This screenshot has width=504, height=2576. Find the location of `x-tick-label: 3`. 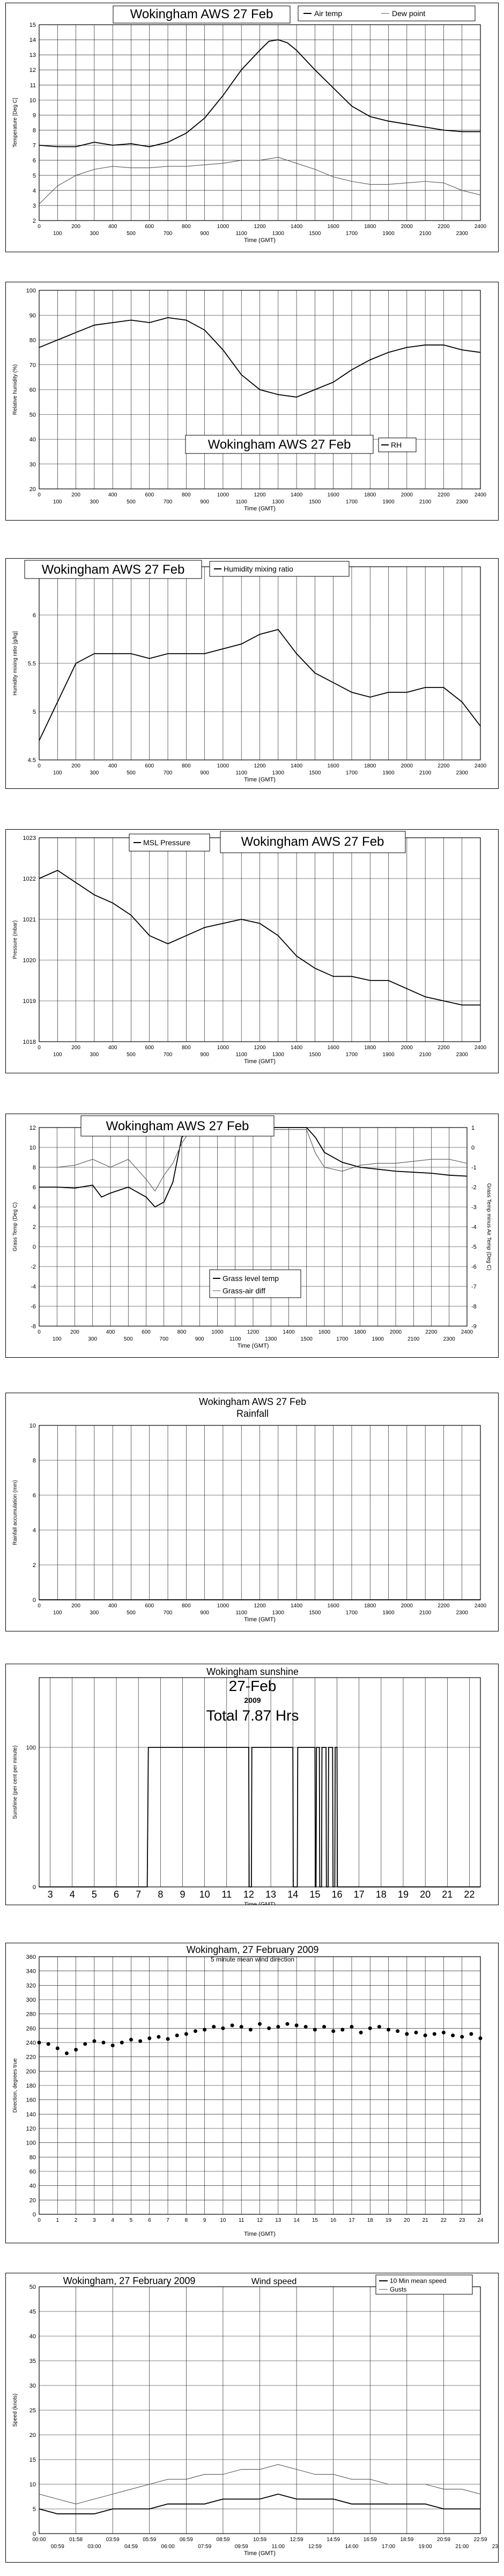

x-tick-label: 3 is located at coordinates (50, 1894).